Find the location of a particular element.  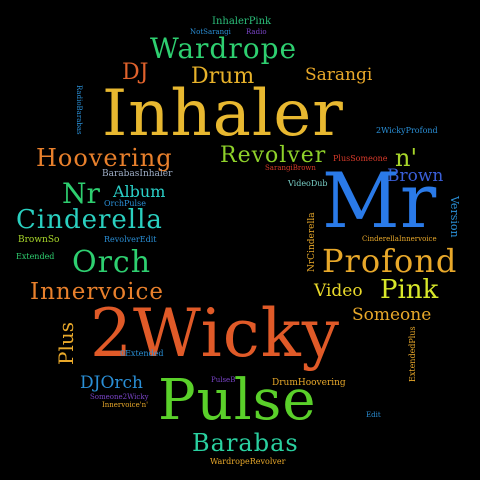

word-revolver: Revolver is located at coordinates (273, 155).